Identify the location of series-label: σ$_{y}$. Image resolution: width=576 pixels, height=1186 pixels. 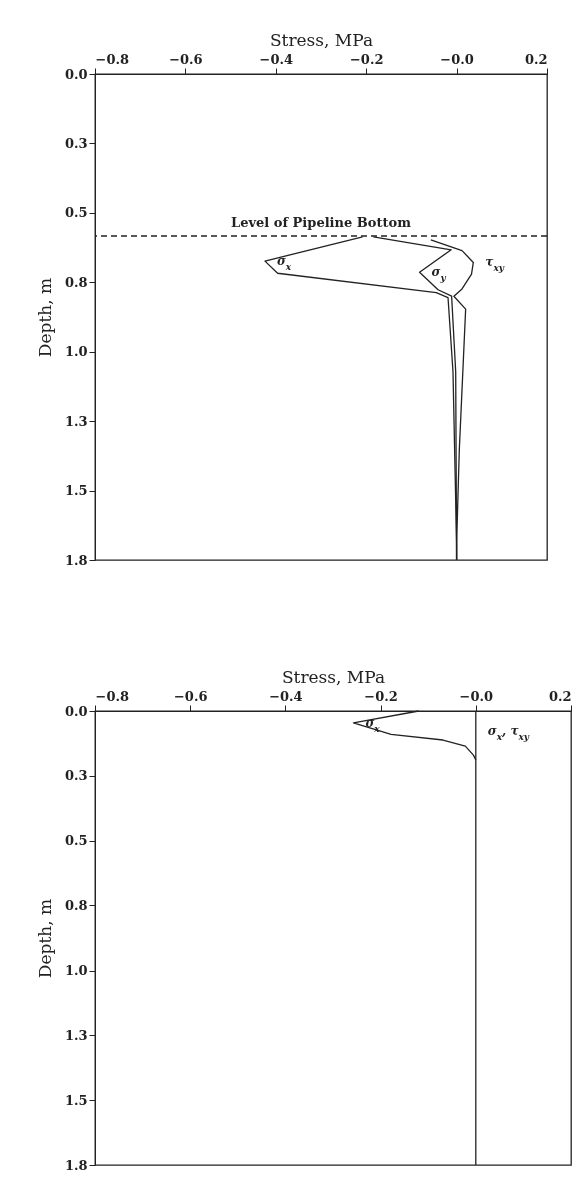
(439, 274).